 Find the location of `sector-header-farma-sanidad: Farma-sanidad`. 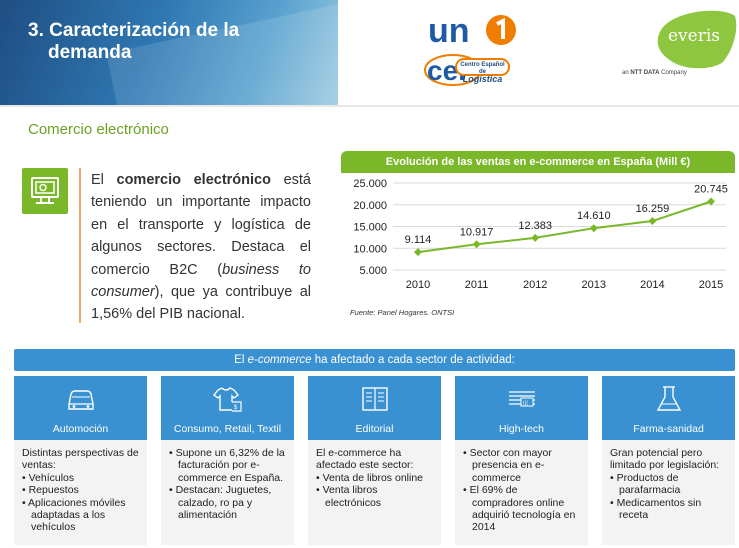

sector-header-farma-sanidad: Farma-sanidad is located at coordinates (668, 408).